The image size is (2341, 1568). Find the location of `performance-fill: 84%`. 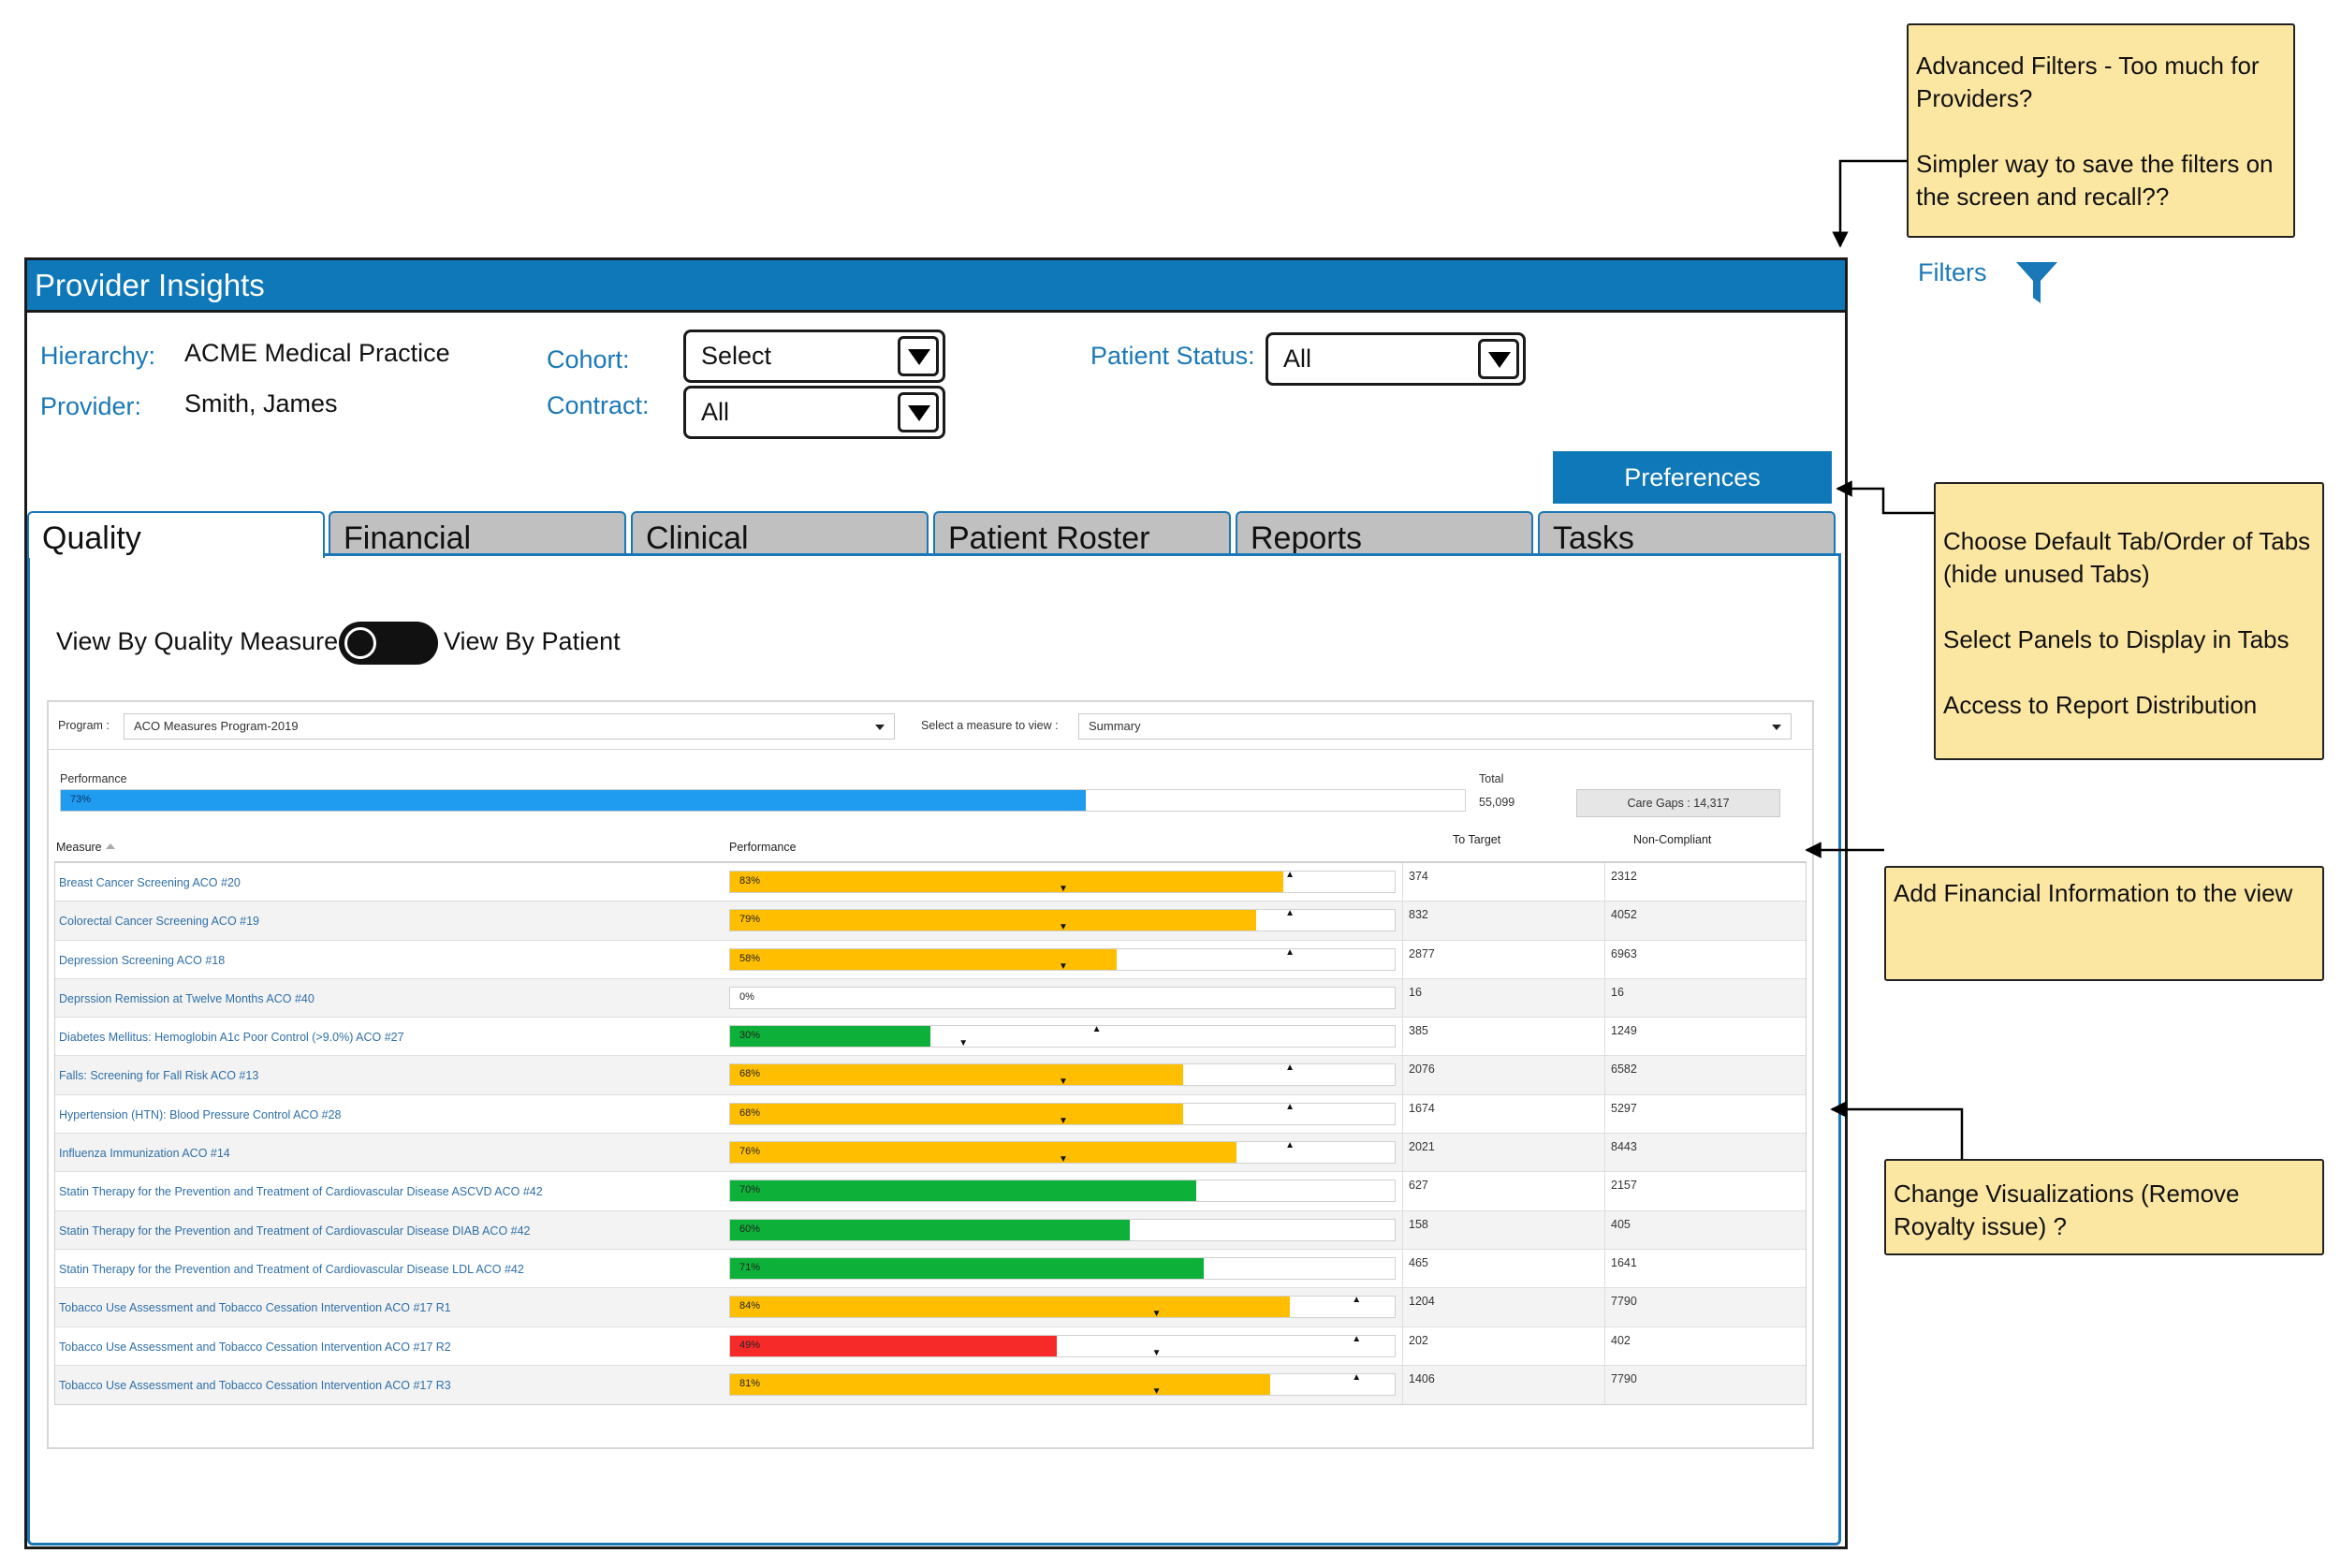

performance-fill: 84% is located at coordinates (1010, 1307).